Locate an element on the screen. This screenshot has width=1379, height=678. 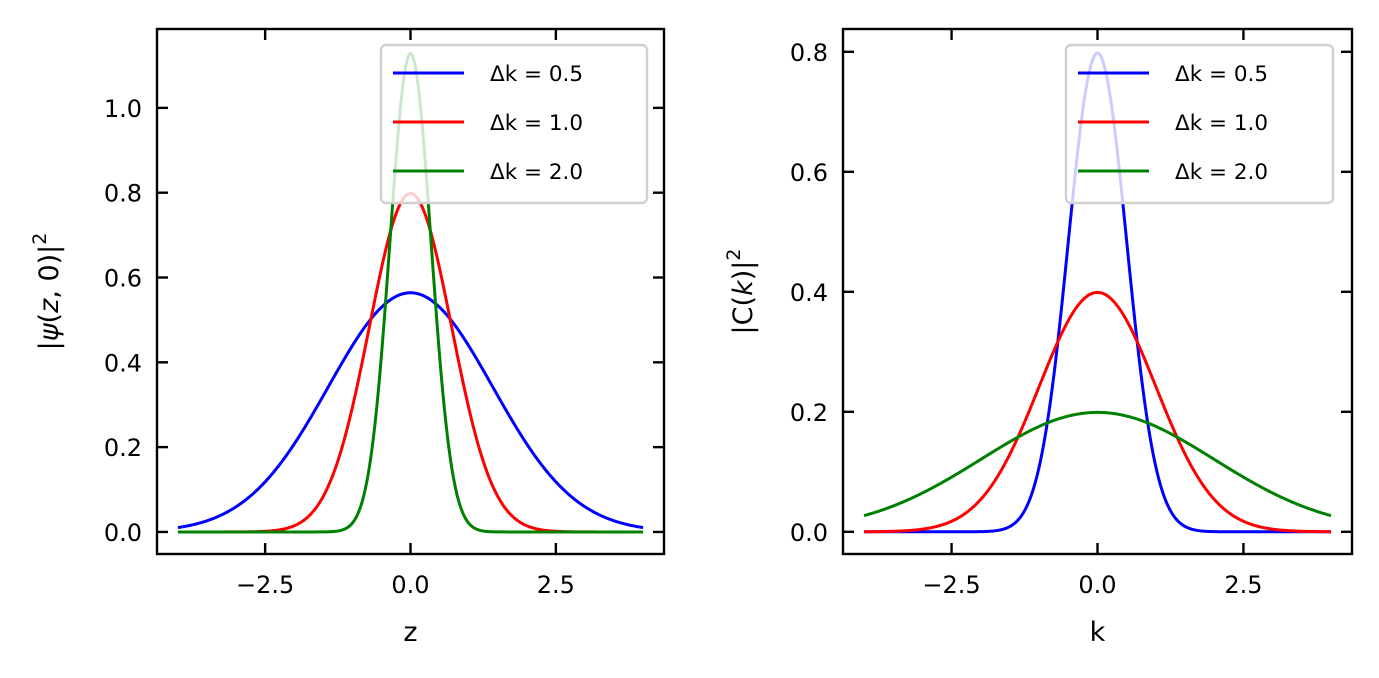
y-label-part: , 0)| is located at coordinates (49, 272).